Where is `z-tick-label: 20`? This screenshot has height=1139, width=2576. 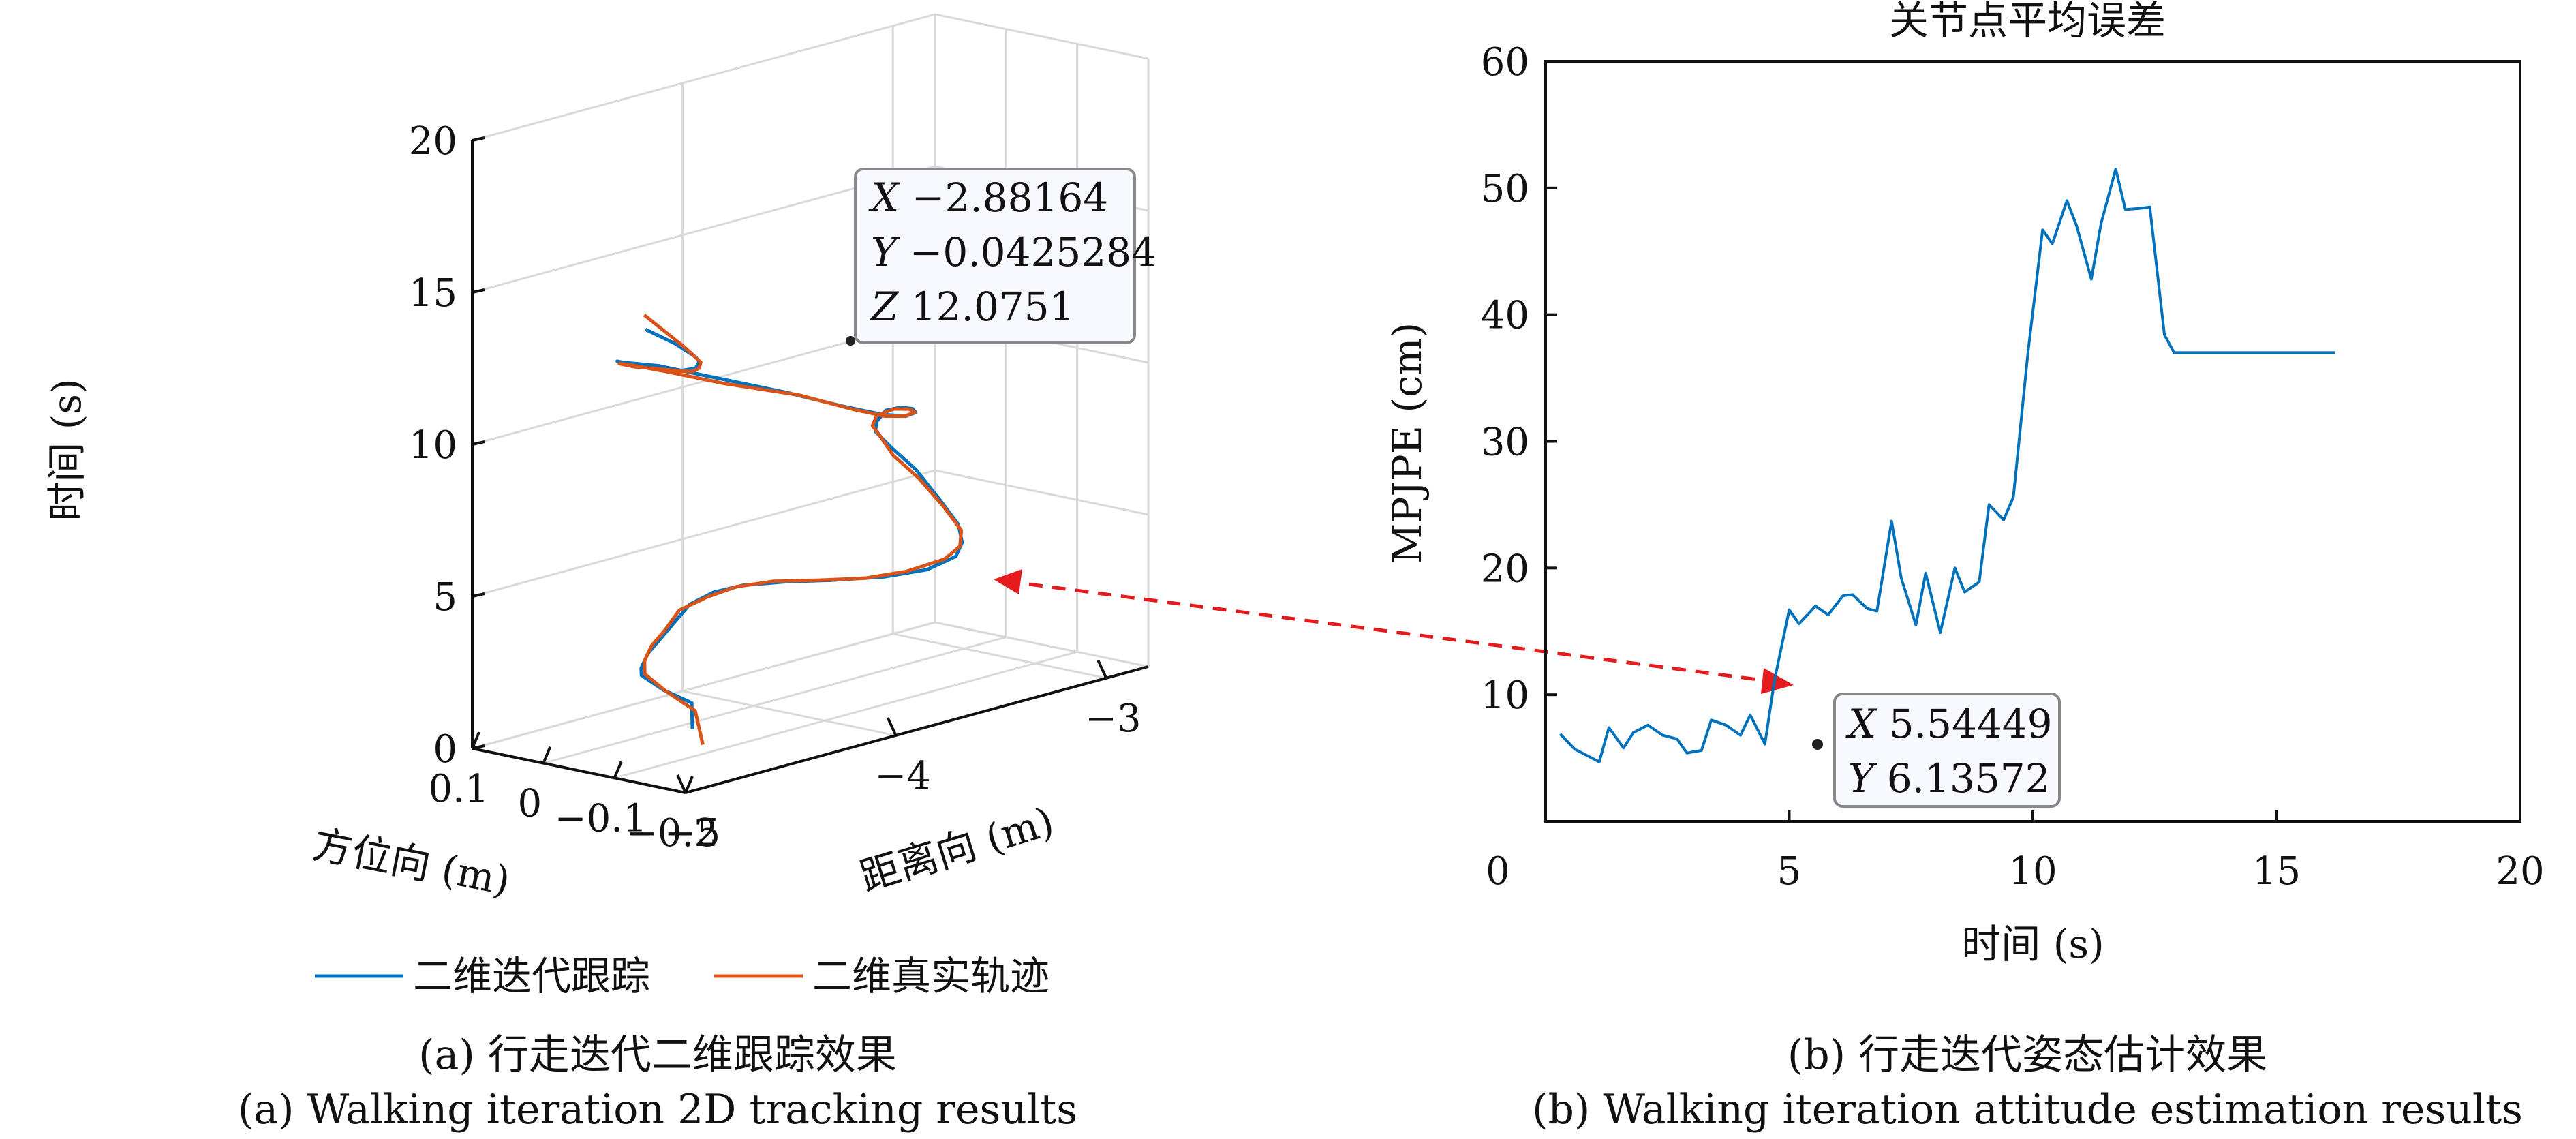 z-tick-label: 20 is located at coordinates (433, 141).